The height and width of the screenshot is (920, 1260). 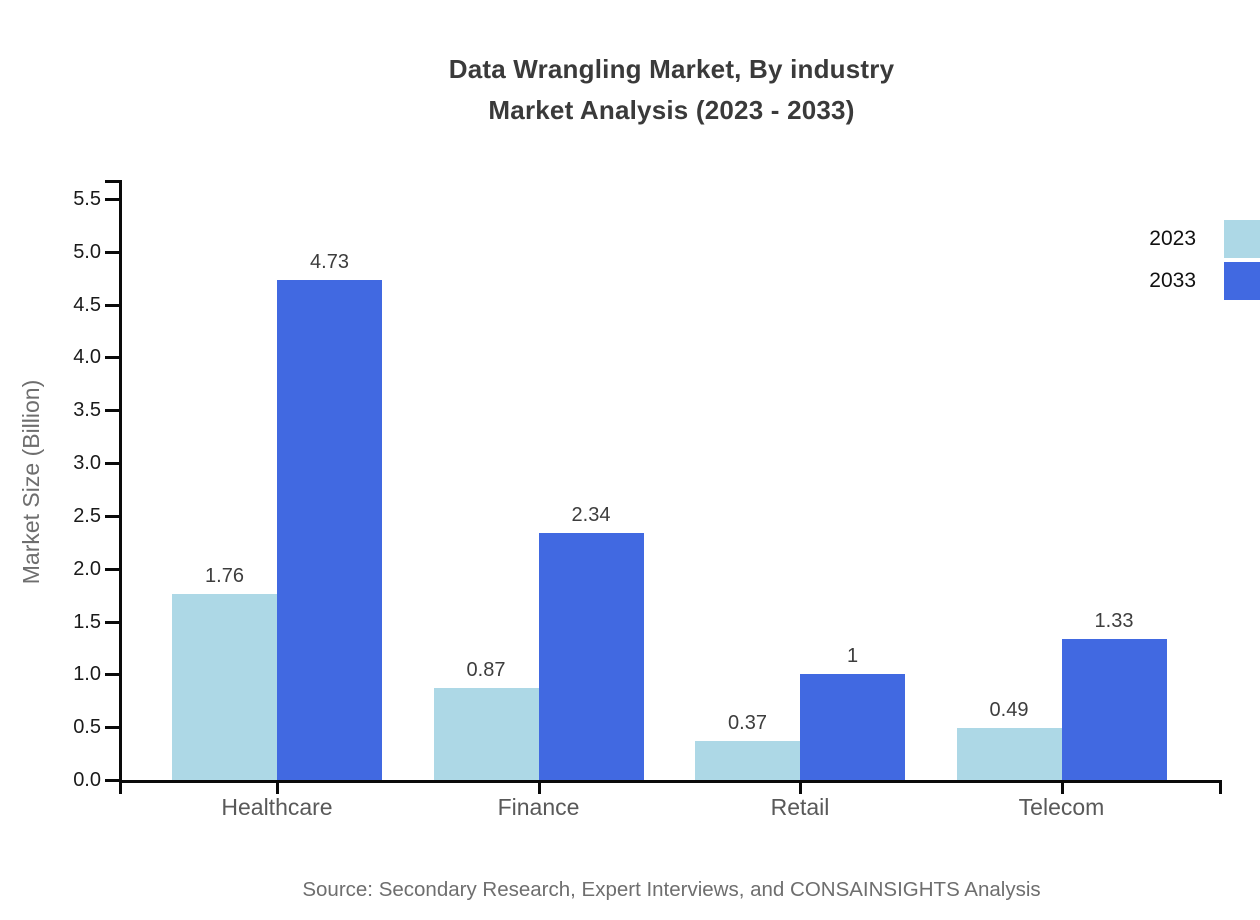 What do you see at coordinates (1114, 621) in the screenshot?
I see `bar-value-label: 1.33` at bounding box center [1114, 621].